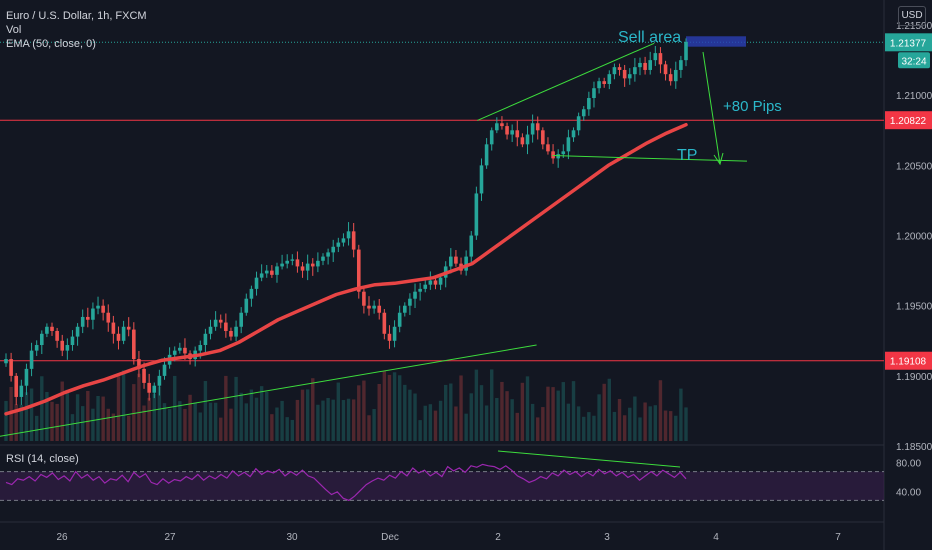 The width and height of the screenshot is (932, 550). Describe the element at coordinates (76, 16) in the screenshot. I see `symbol-title: Euro / U.S. Dollar, 1h, FXCM` at that location.